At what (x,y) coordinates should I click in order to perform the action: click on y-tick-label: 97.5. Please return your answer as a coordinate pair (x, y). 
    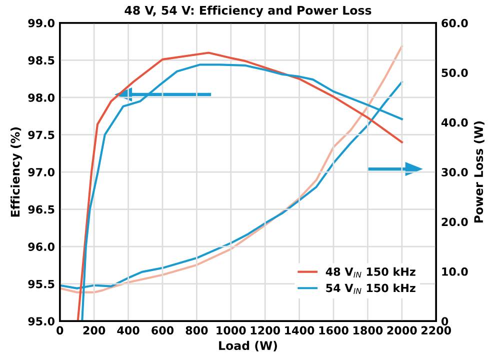
    Looking at the image, I should click on (41, 135).